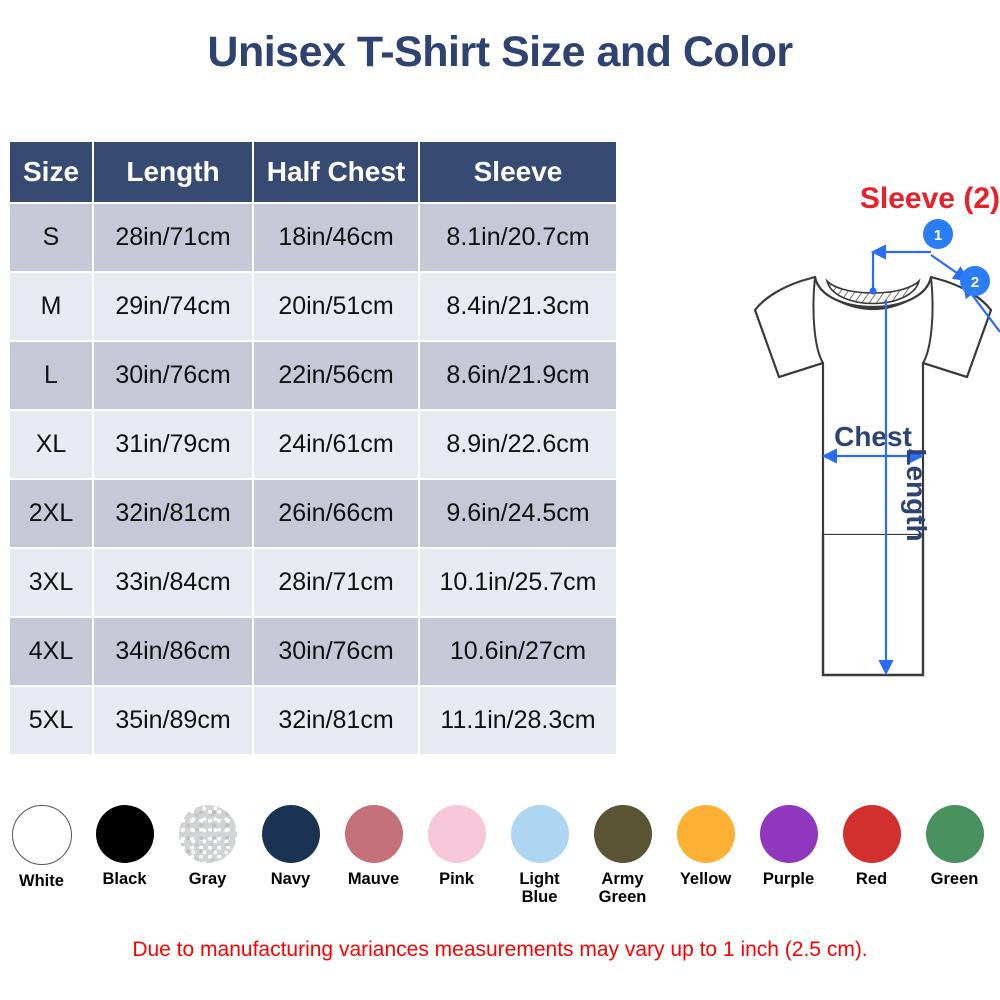 This screenshot has height=1000, width=1000. I want to click on cell-length: 28in/71cm, so click(173, 237).